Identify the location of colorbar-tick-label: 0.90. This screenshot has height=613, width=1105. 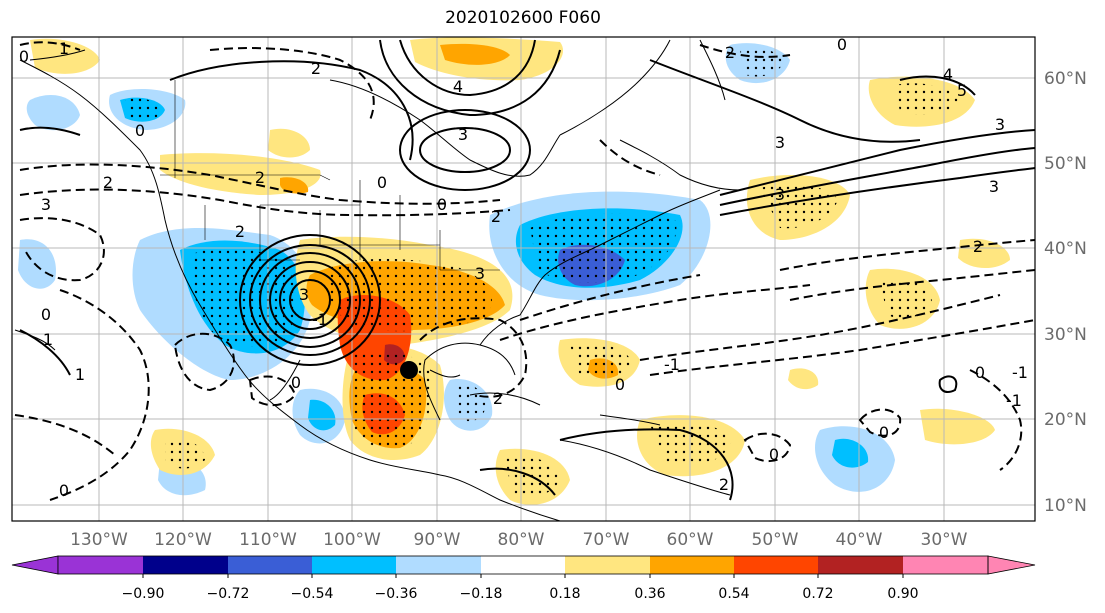
(902, 594).